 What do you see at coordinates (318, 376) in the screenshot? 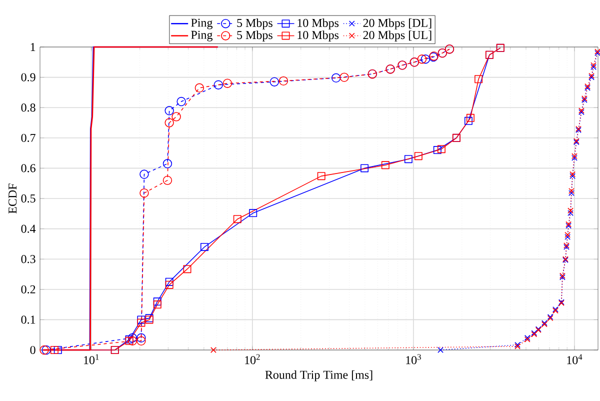
I see `x-axis-title: Round Trip Time [ms]` at bounding box center [318, 376].